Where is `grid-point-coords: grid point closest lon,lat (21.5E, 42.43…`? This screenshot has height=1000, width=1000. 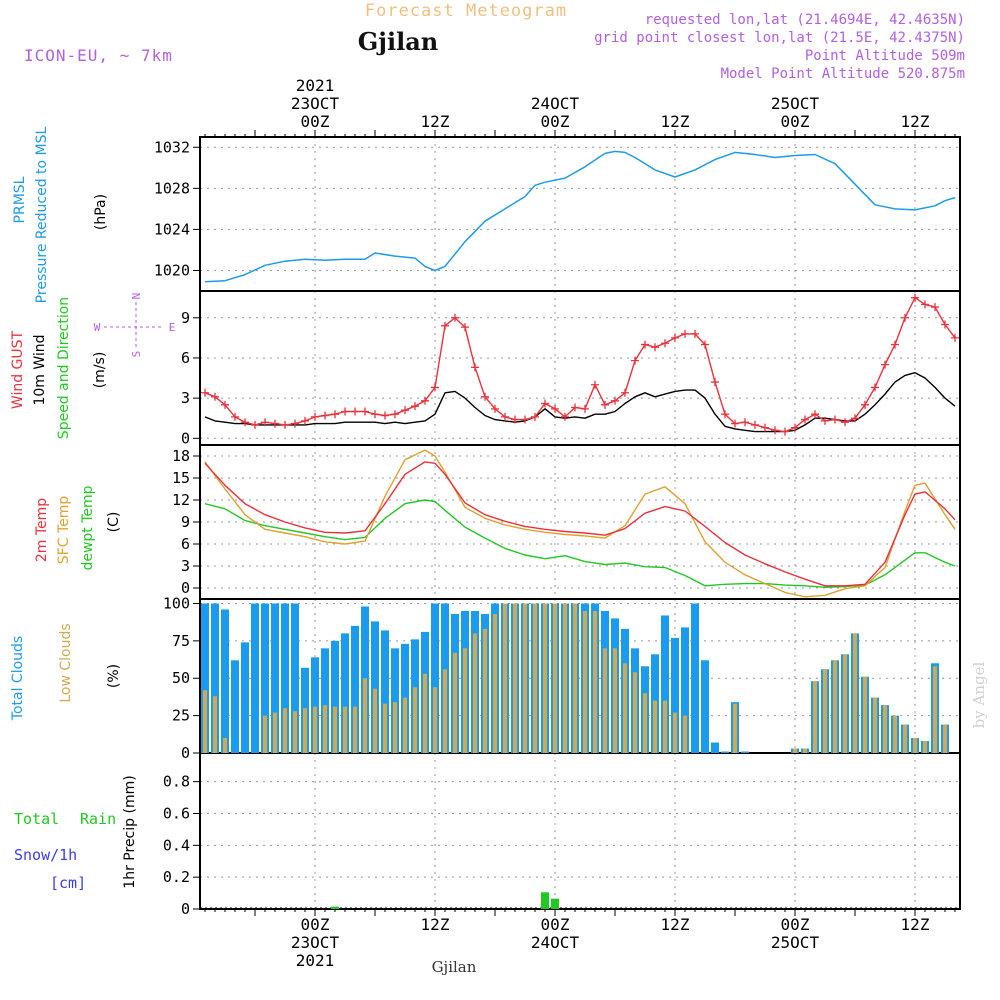 grid-point-coords: grid point closest lon,lat (21.5E, 42.43… is located at coordinates (779, 38).